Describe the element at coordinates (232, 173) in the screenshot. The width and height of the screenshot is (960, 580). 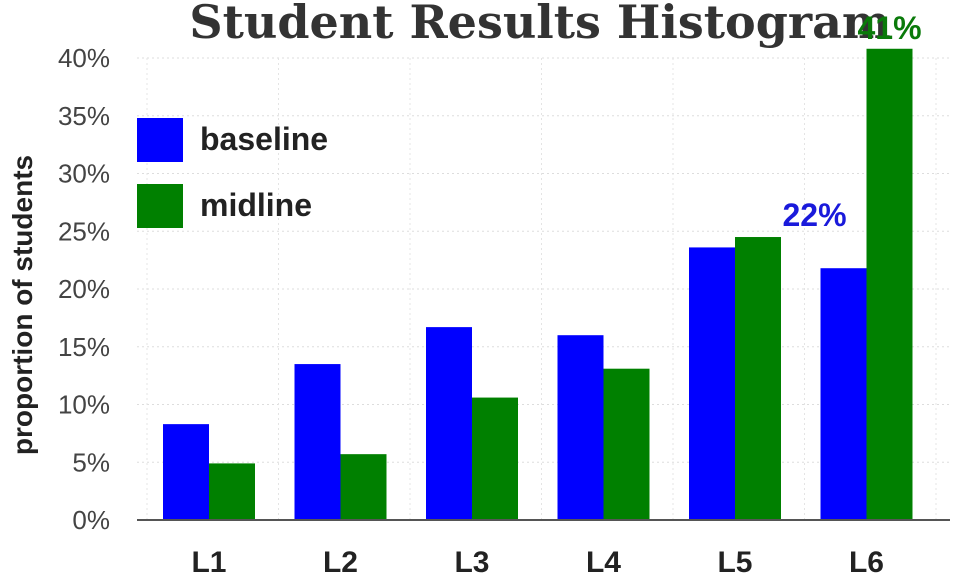
I see `legend: baseline midline` at that location.